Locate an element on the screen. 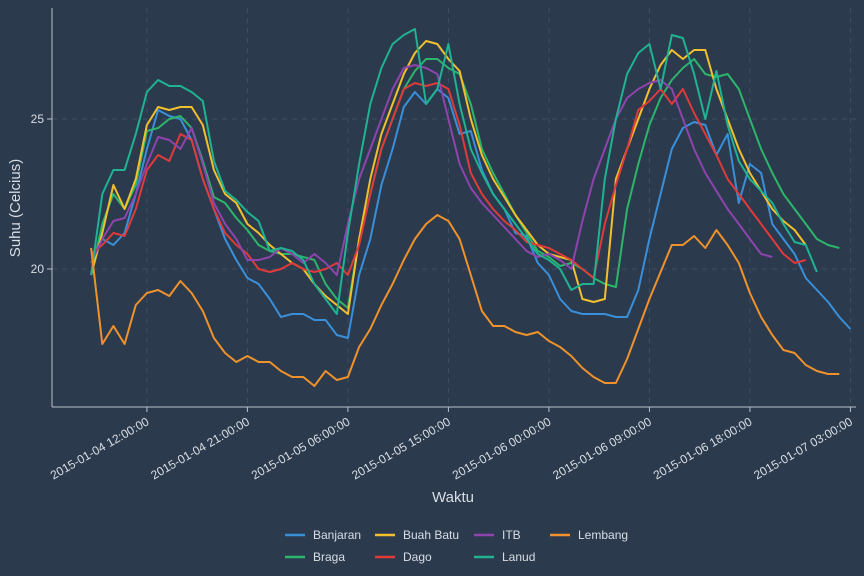  x-tick-label: 2015-01-07 03:00:00 is located at coordinates (803, 448).